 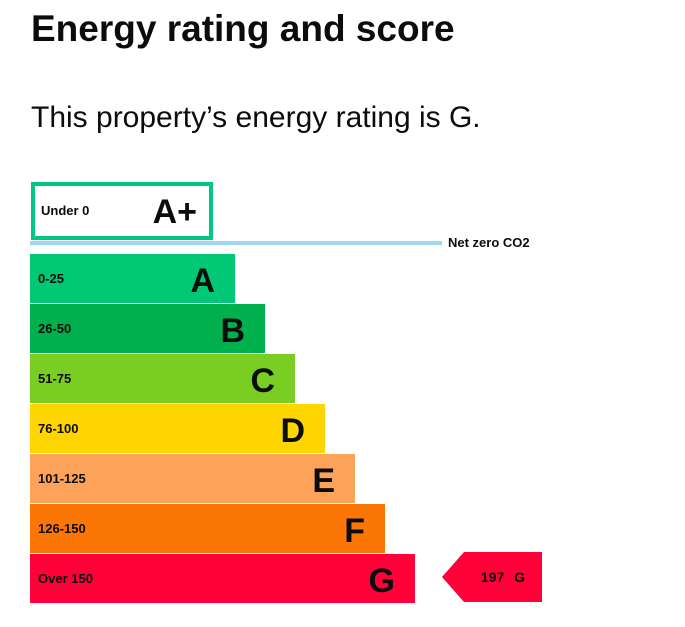 I want to click on band-d: 76-100 D, so click(x=177, y=428).